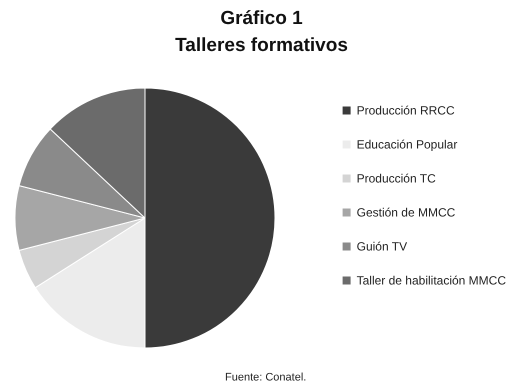 The width and height of the screenshot is (523, 391). I want to click on legend-label: Guión TV, so click(382, 247).